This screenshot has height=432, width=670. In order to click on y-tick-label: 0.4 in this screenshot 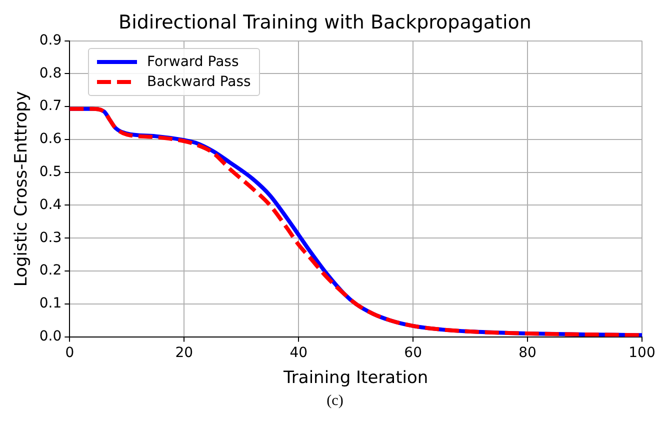, I will do `click(50, 204)`.